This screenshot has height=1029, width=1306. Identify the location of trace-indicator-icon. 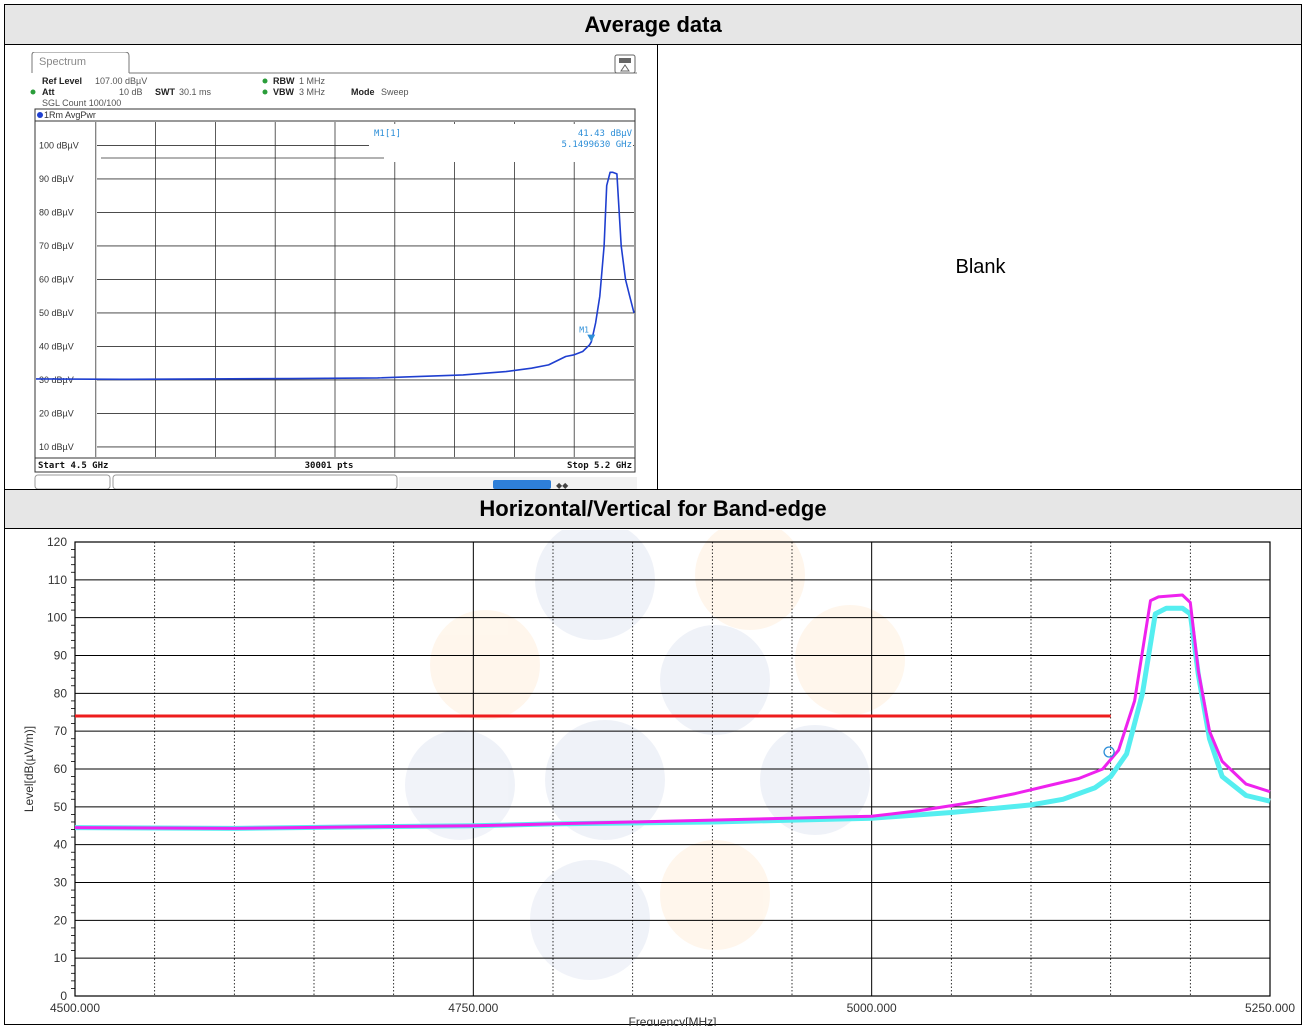
(40, 115).